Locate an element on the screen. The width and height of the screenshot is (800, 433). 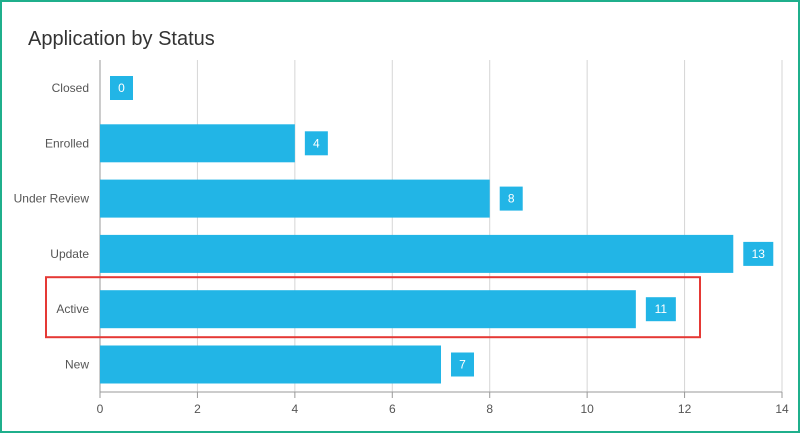
category-label: New is located at coordinates (77, 365).